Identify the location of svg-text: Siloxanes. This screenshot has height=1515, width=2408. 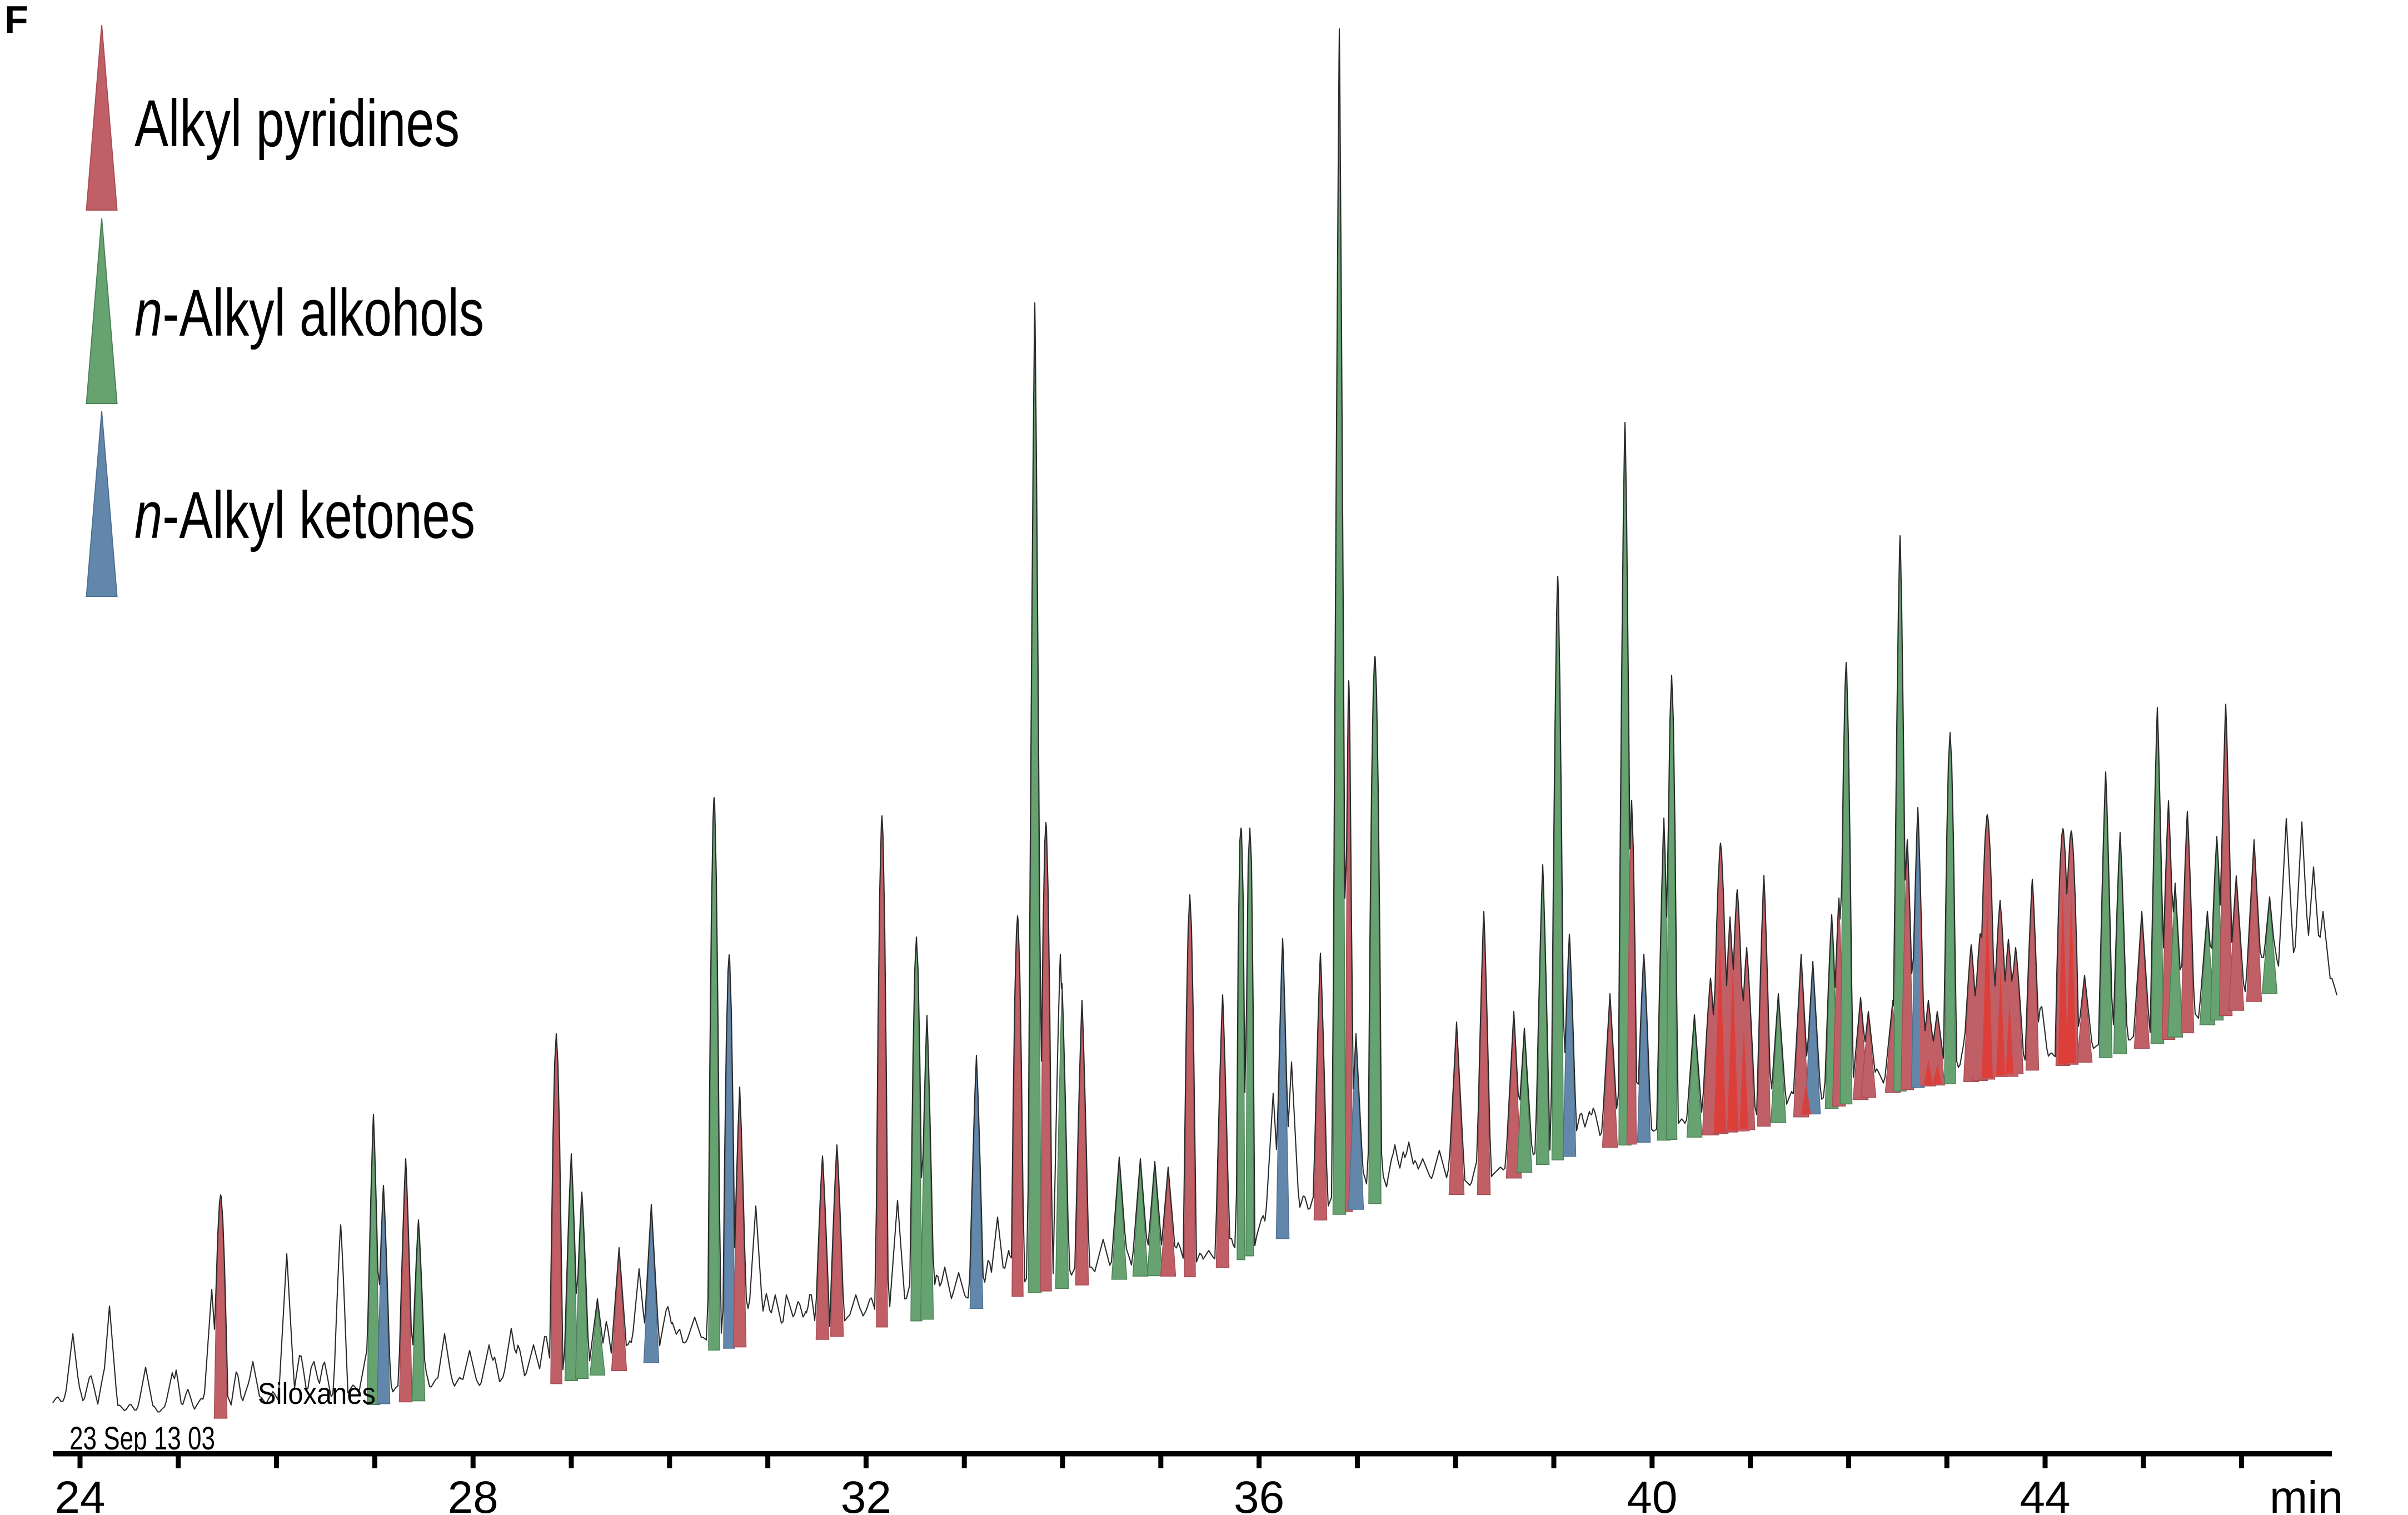
(317, 1394).